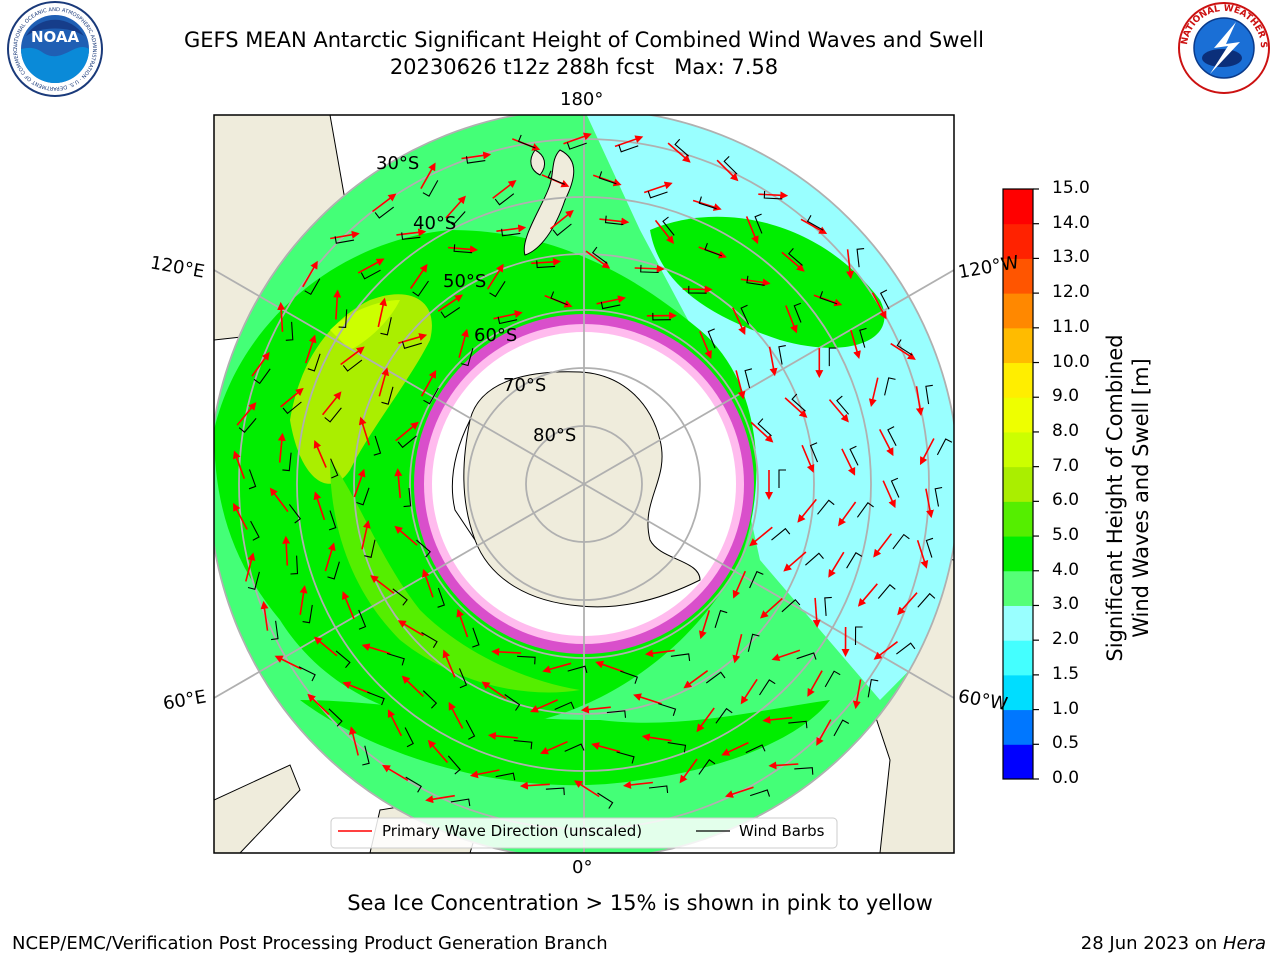 The image size is (1280, 960). Describe the element at coordinates (1071, 257) in the screenshot. I see `colorbar-tick-label: 13.0` at that location.